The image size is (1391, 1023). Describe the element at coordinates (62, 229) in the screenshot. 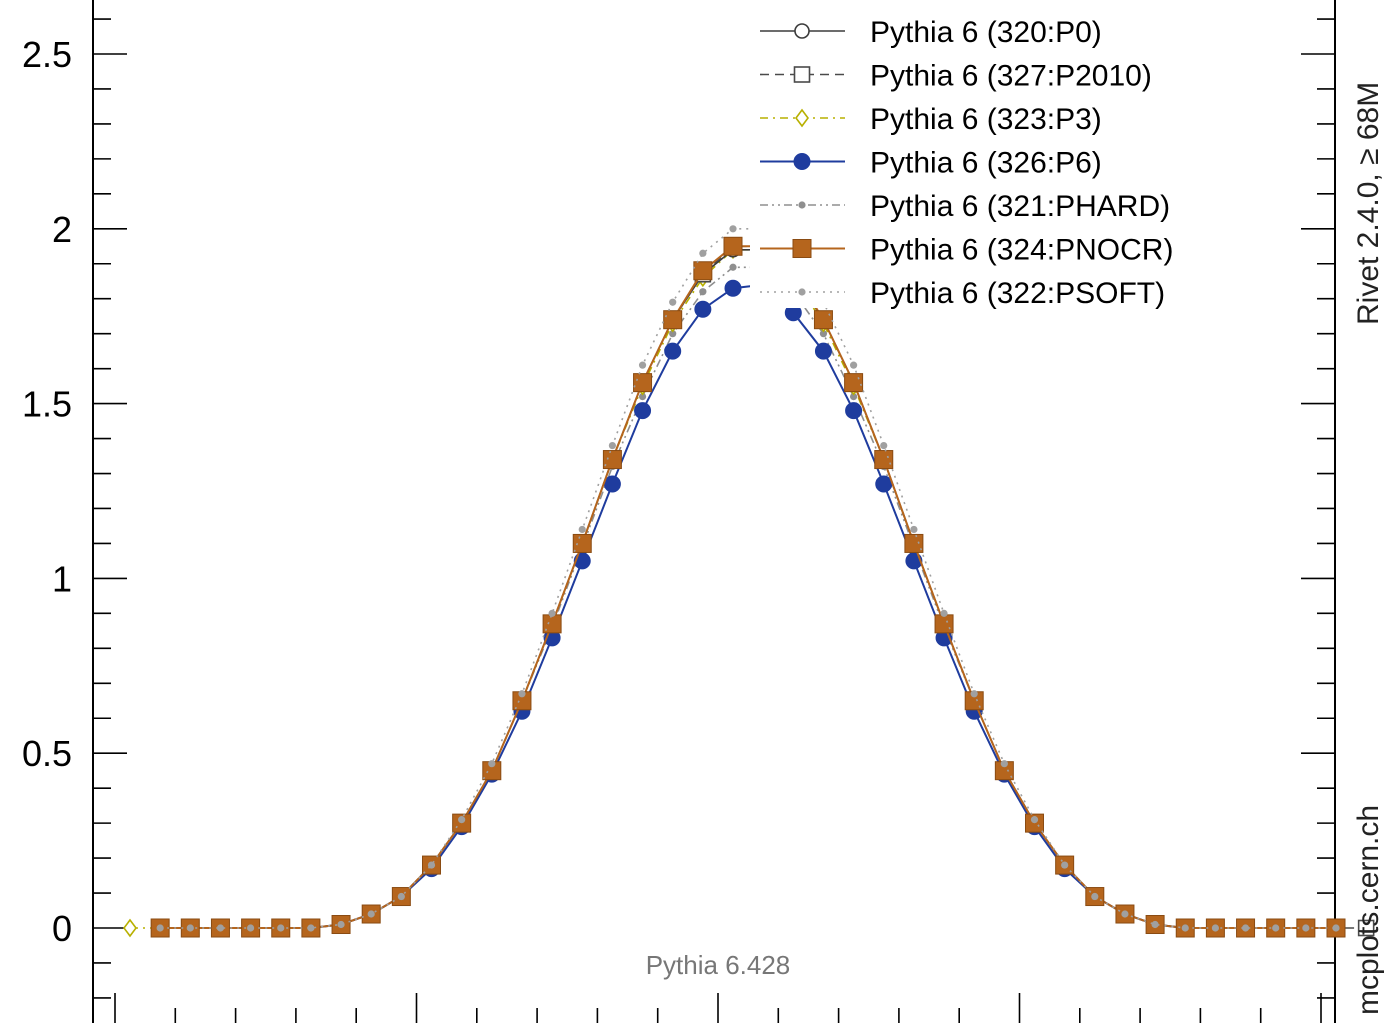

I see `y-tick-label: 2` at that location.